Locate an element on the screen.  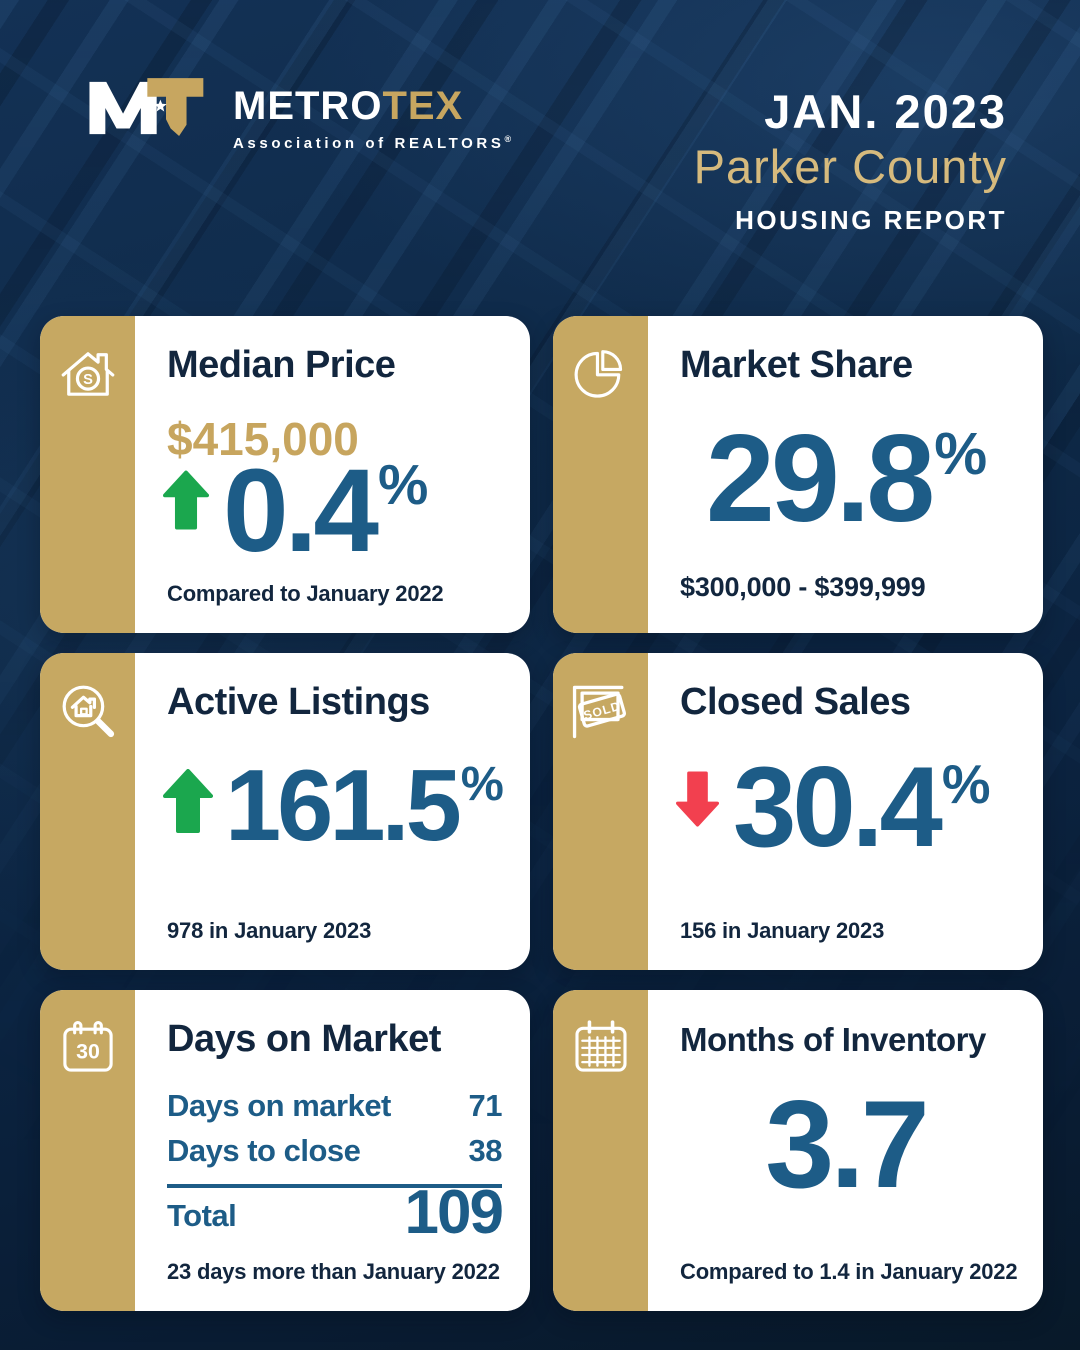
pie-chart-icon is located at coordinates (598, 374).